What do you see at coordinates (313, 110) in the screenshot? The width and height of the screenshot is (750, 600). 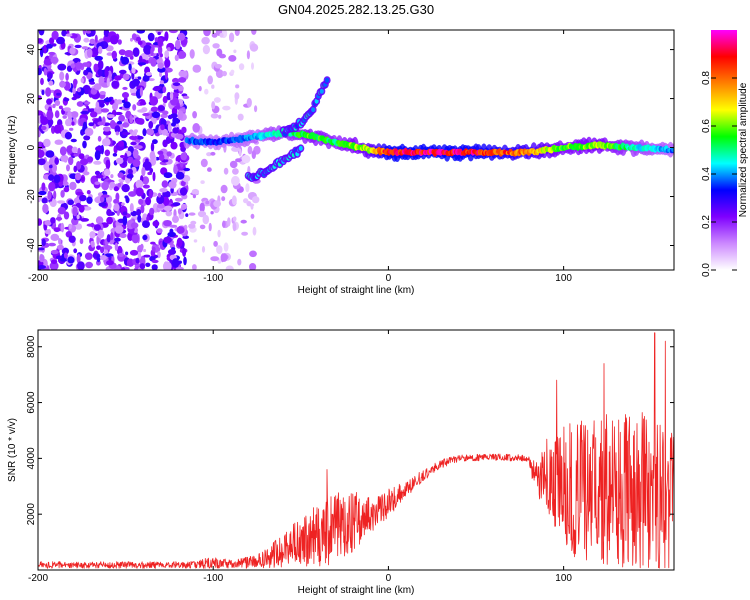 I see `branch-core` at bounding box center [313, 110].